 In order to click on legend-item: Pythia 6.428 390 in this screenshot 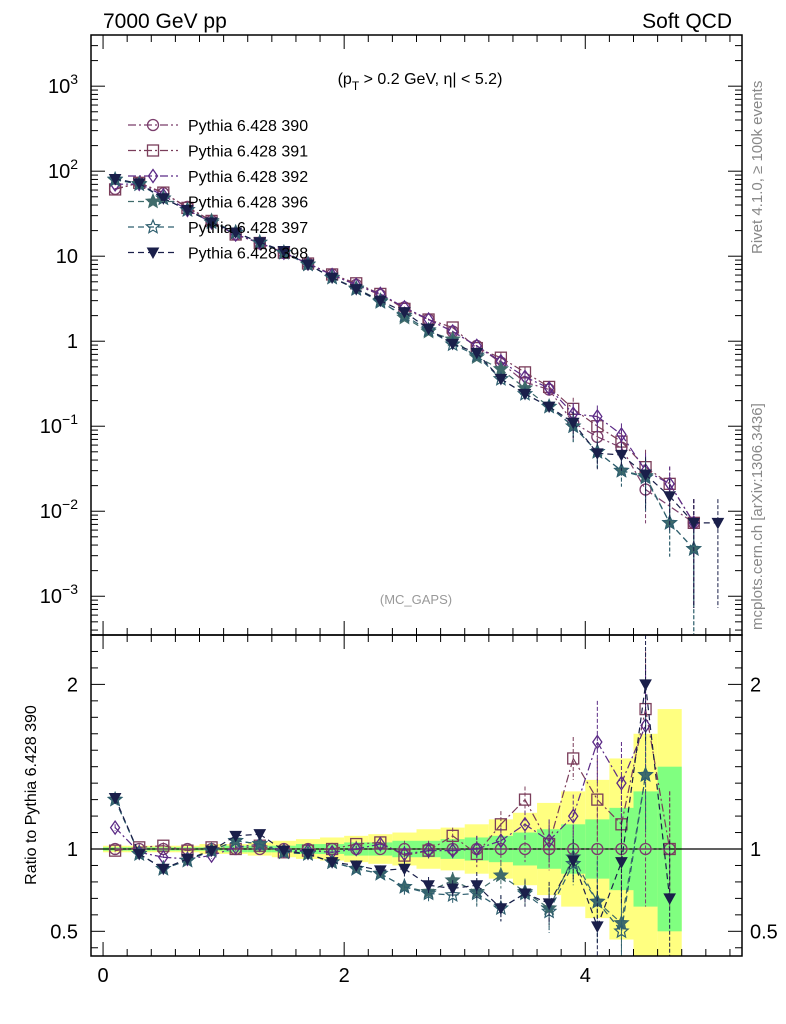, I will do `click(218, 126)`.